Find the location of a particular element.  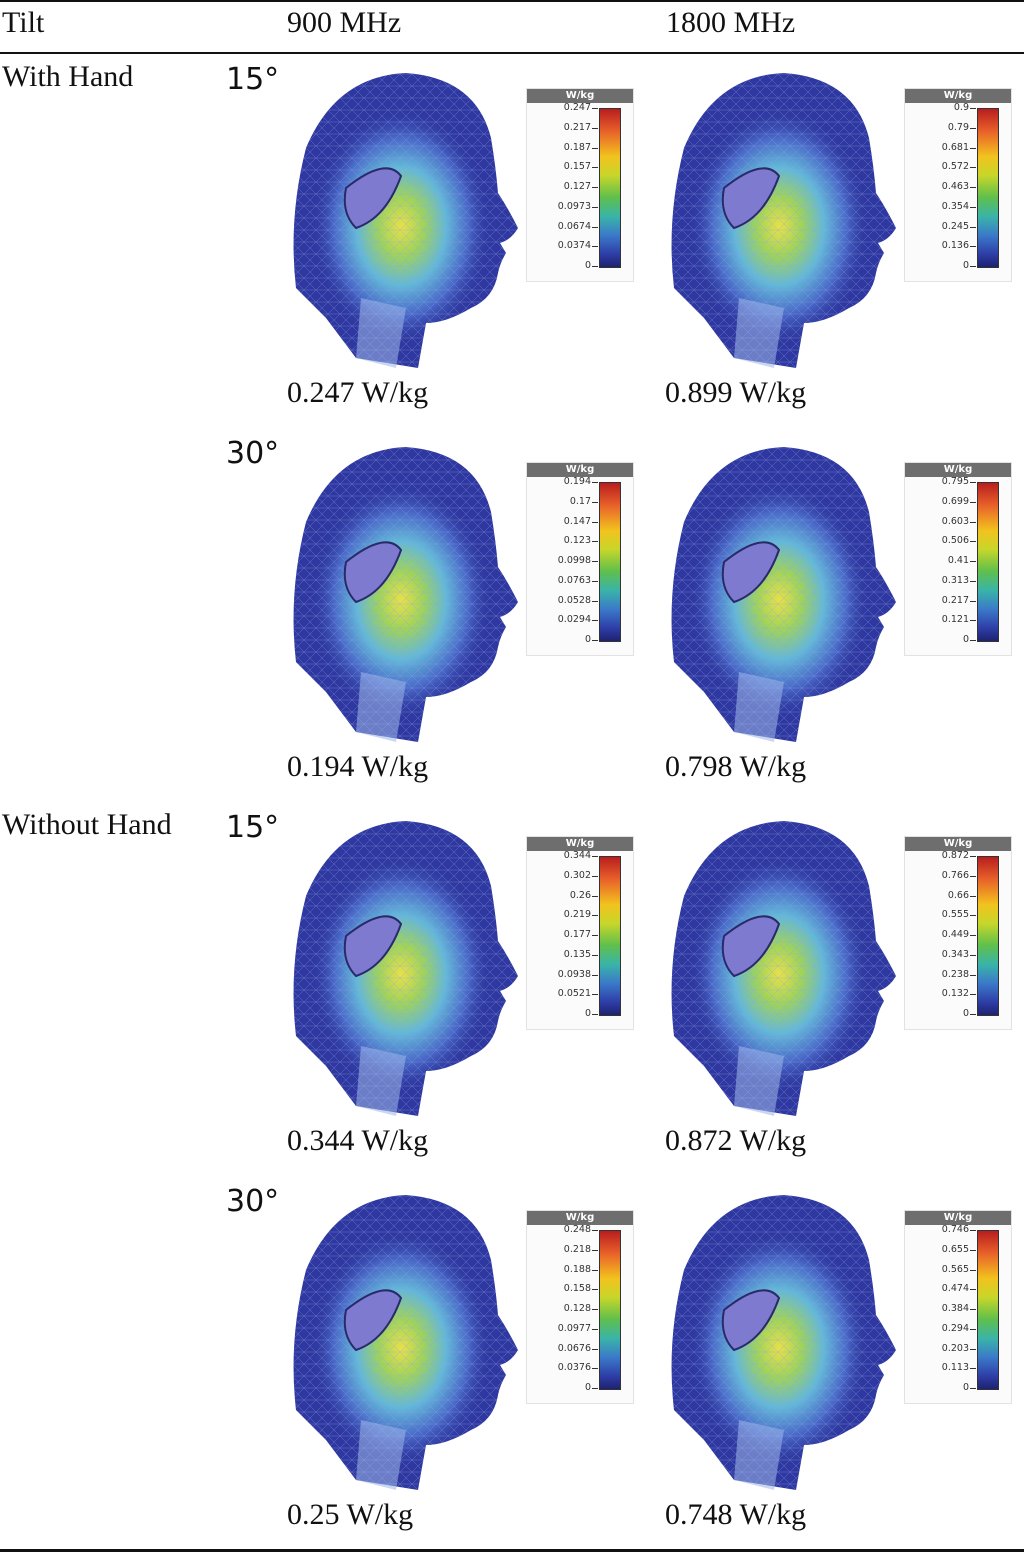

colorbar-tick-label: 0.354 is located at coordinates (940, 206).